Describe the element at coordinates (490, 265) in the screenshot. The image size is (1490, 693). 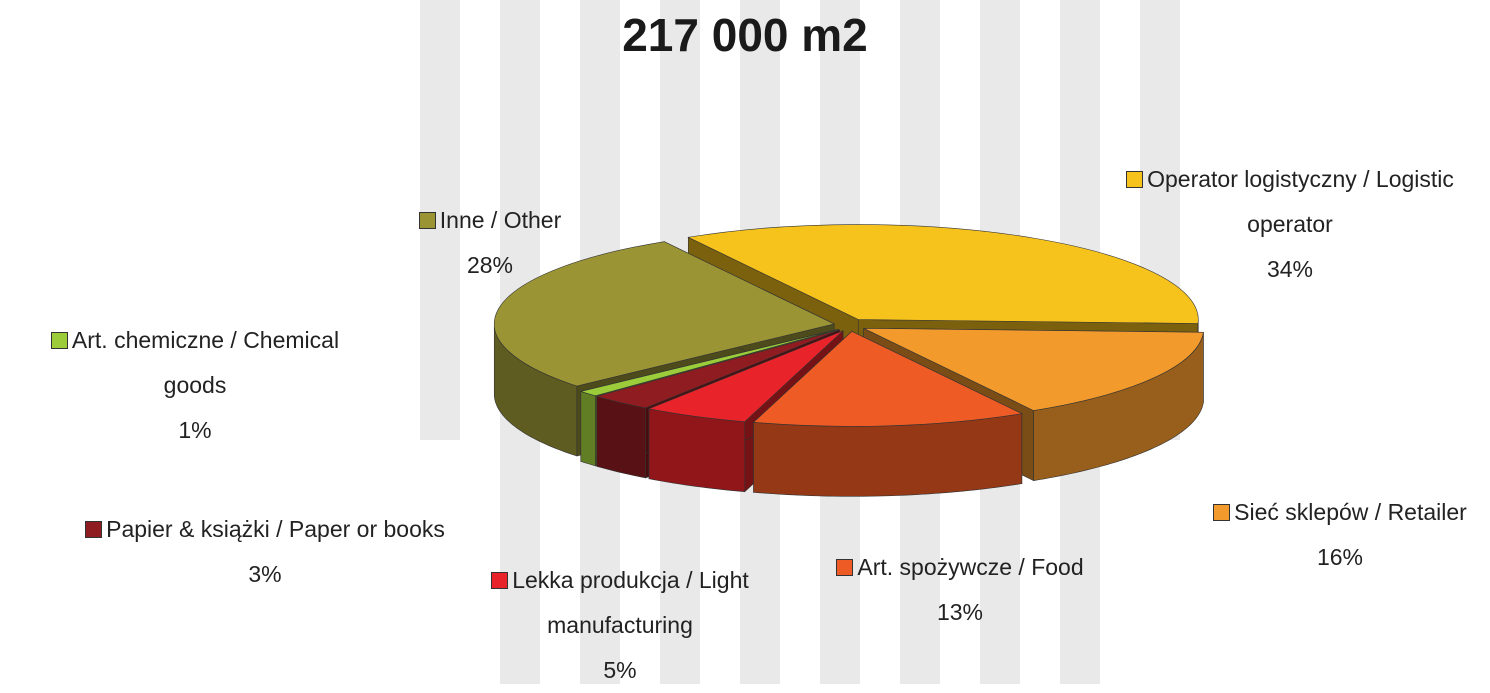
I see `value-label: 28%` at that location.